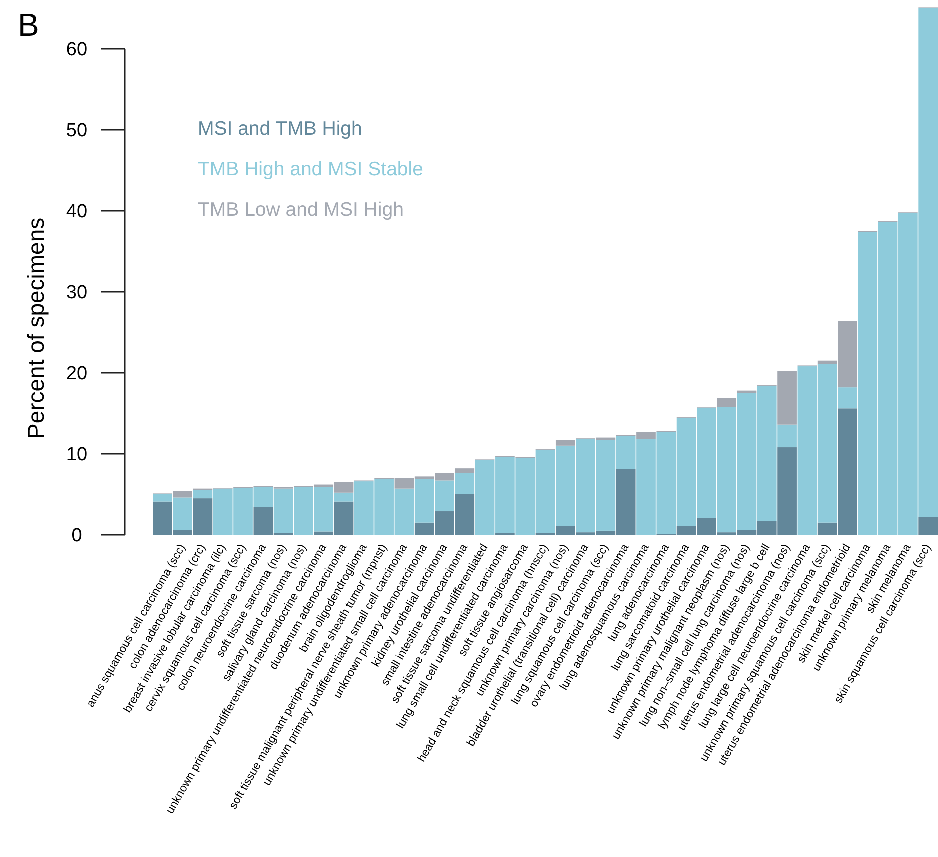  I want to click on y-axis-title: Percent of specimens, so click(36, 329).